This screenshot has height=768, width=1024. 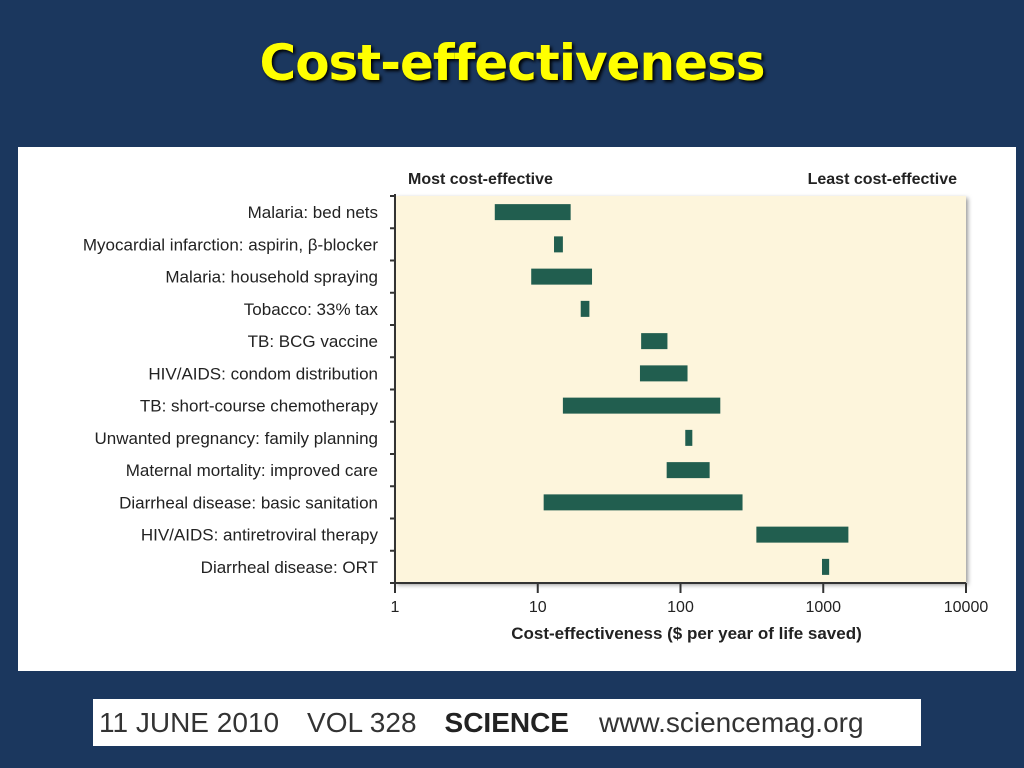 I want to click on citation-journal: SCIENCE, so click(x=506, y=722).